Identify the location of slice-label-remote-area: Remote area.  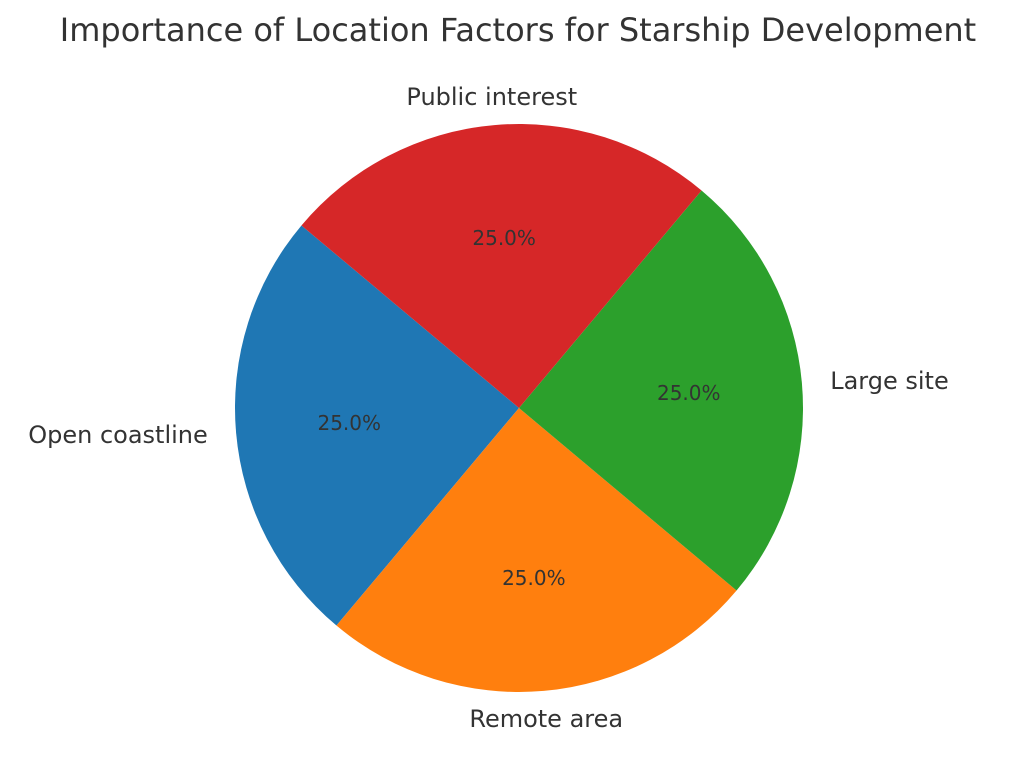
(546, 719).